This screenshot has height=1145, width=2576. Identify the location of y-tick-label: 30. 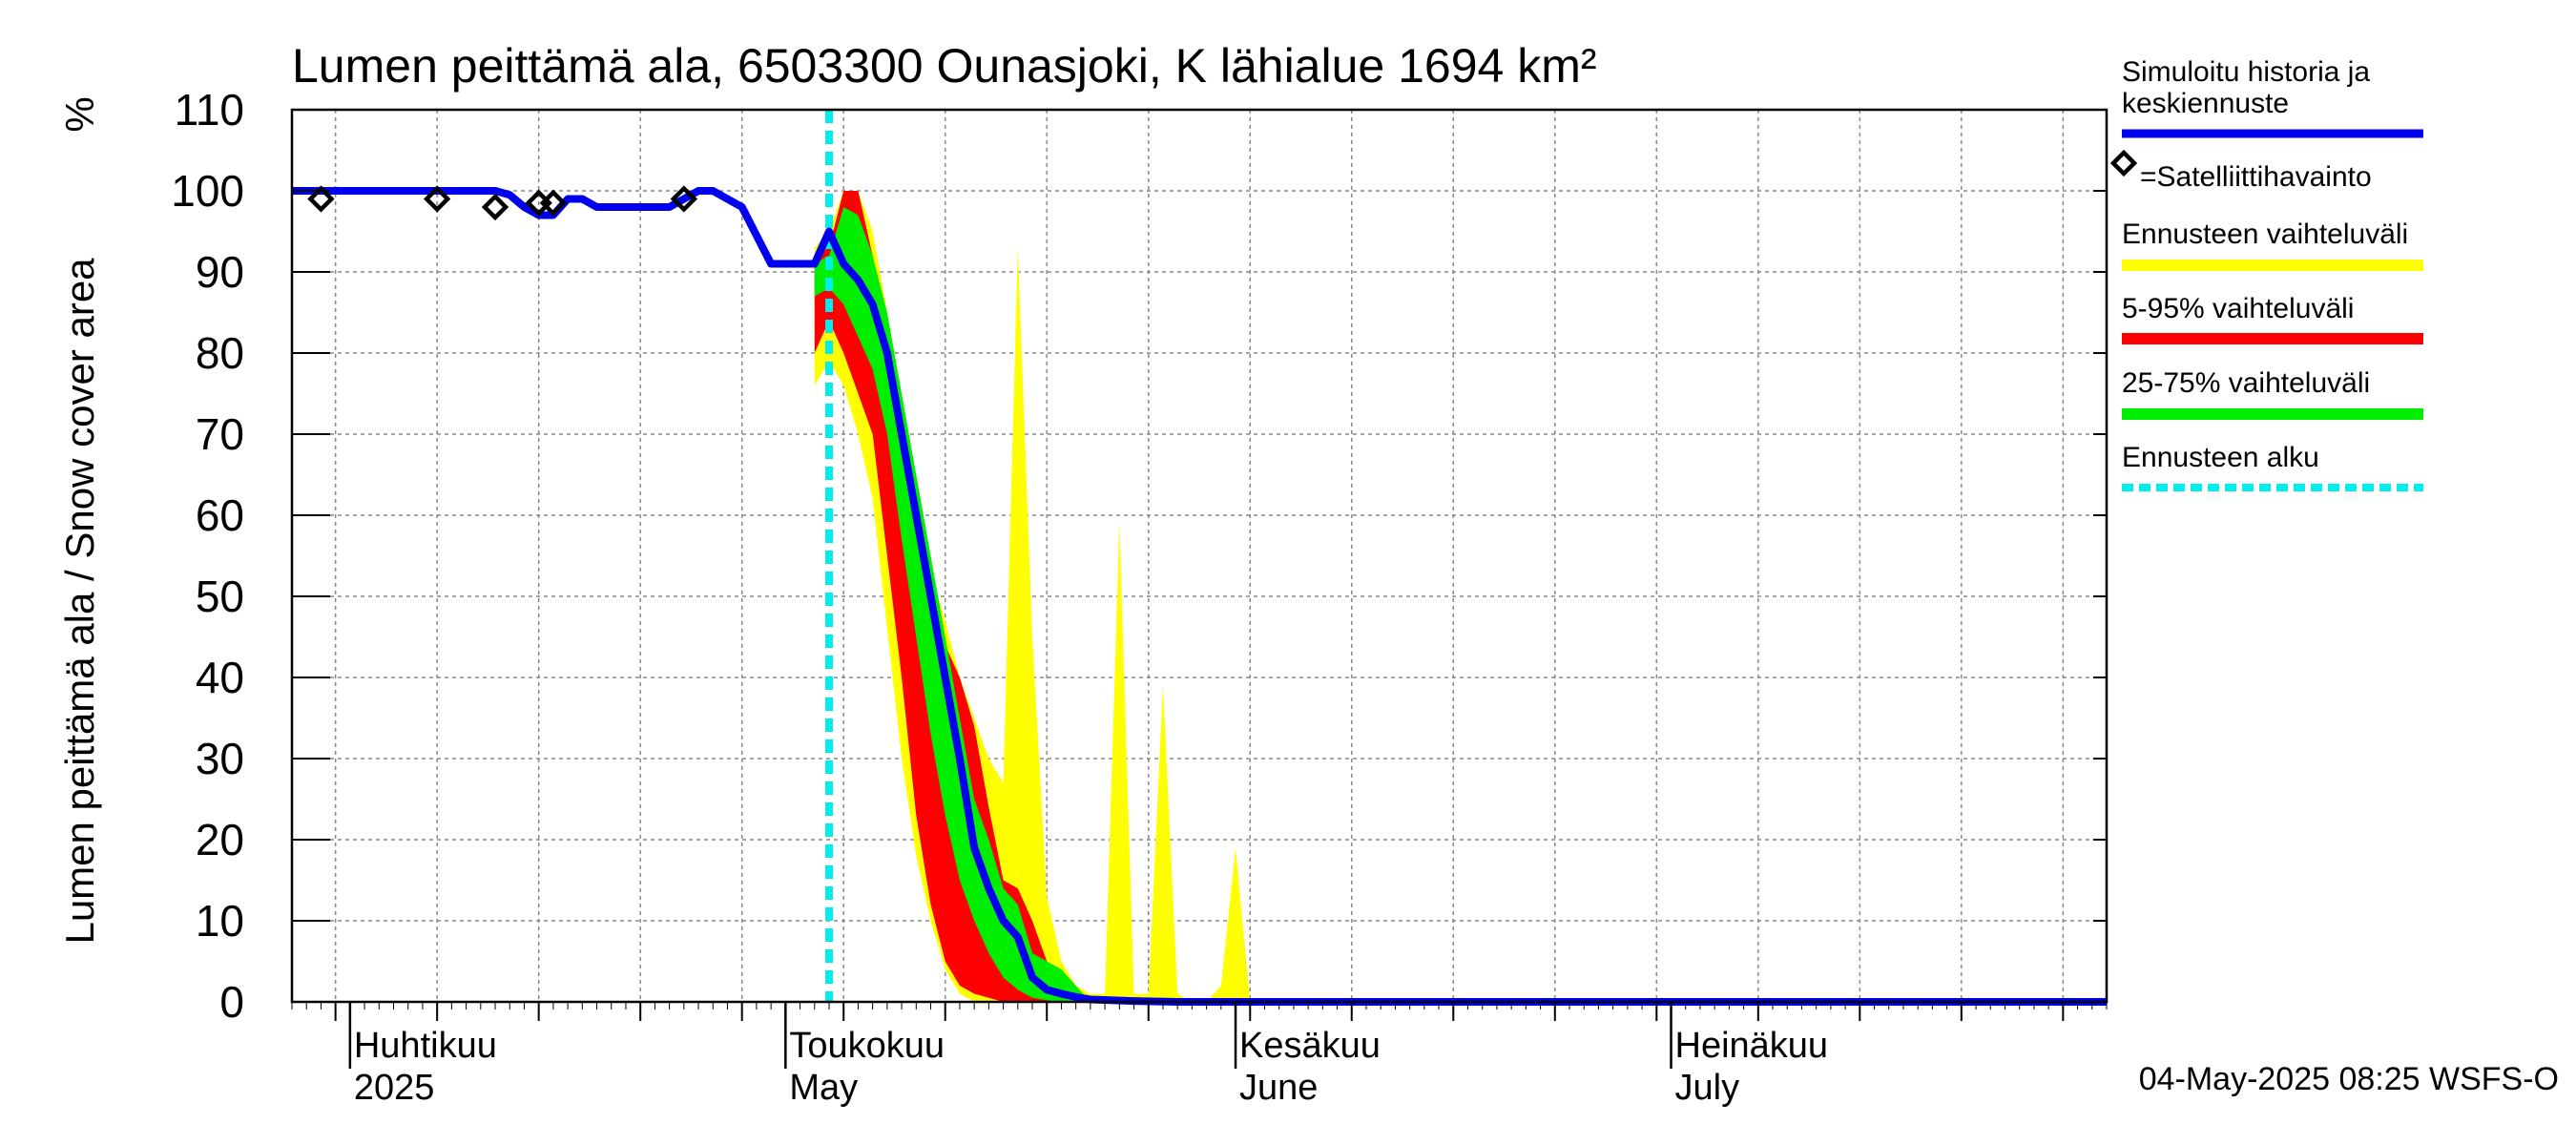
(220, 758).